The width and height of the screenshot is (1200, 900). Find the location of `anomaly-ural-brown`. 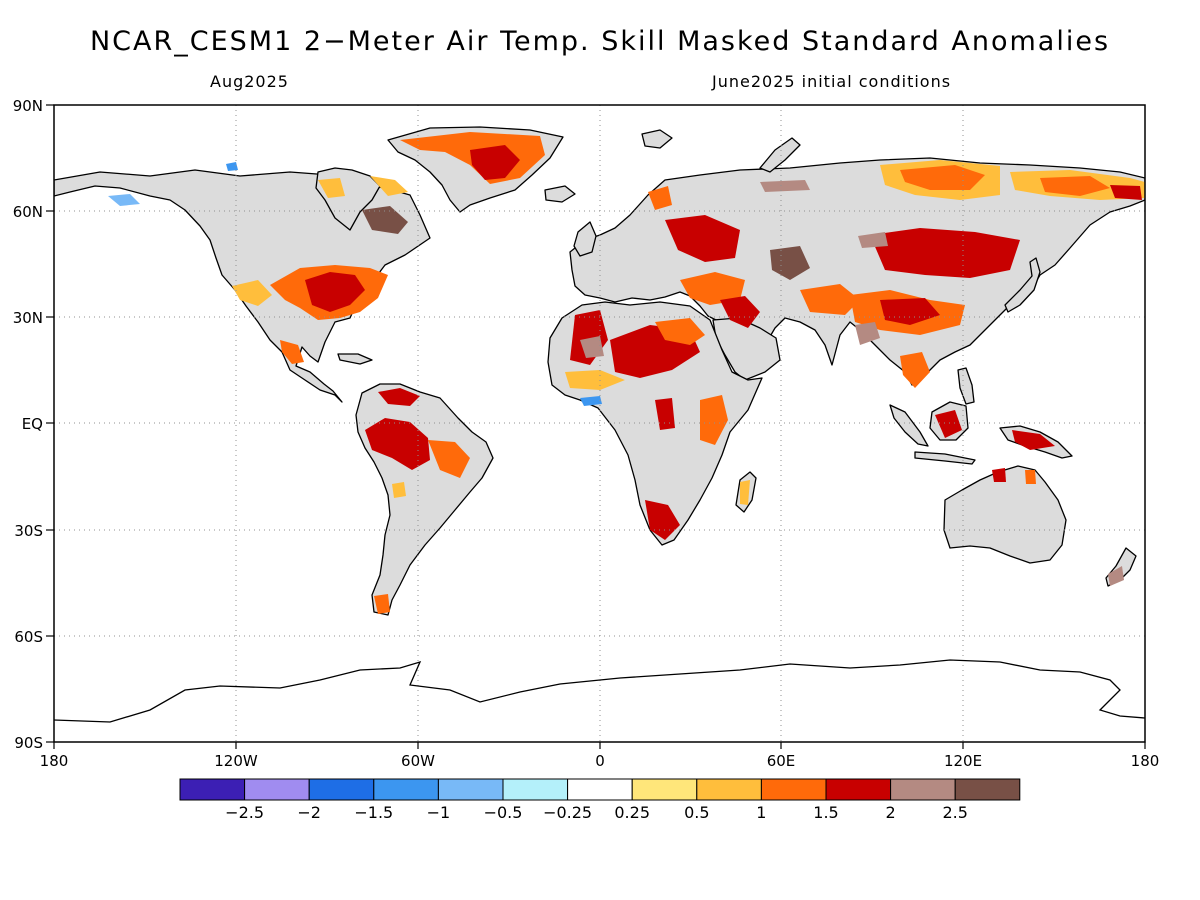

anomaly-ural-brown is located at coordinates (785, 186).